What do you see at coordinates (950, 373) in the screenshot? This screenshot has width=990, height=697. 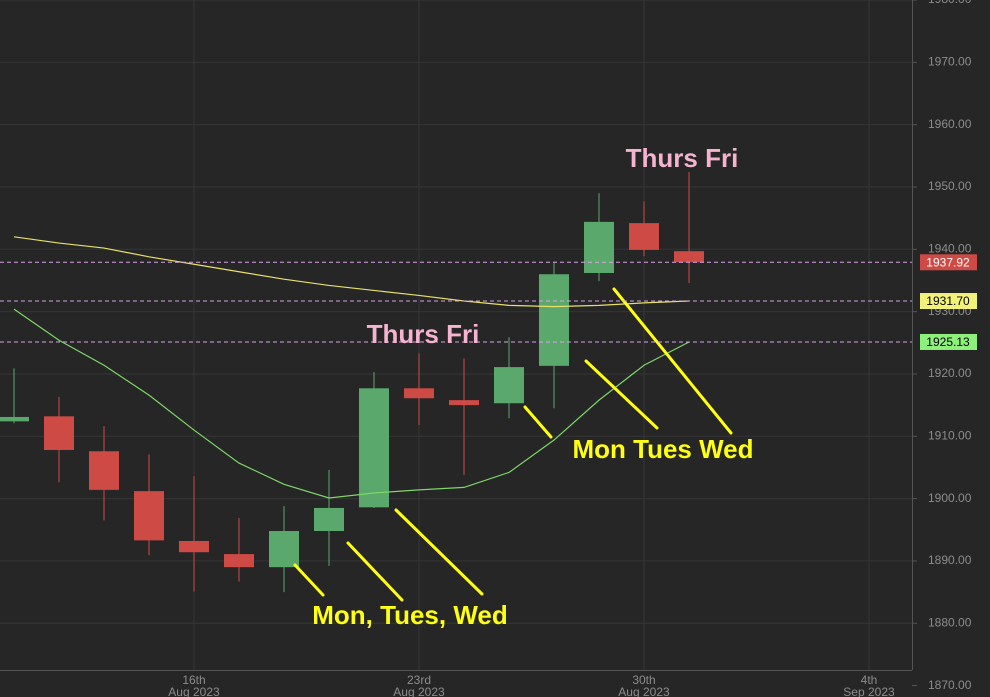 I see `y-tick-label: 1920.00` at bounding box center [950, 373].